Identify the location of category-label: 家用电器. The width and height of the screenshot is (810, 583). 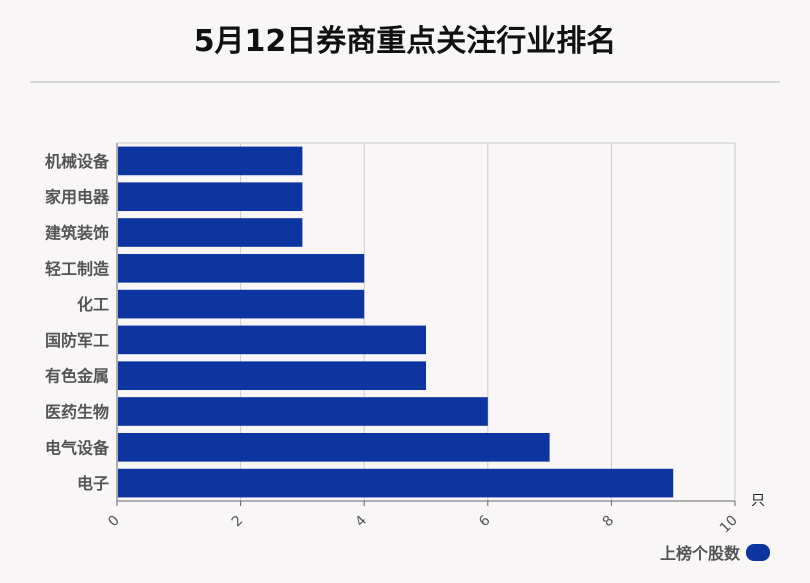
(77, 197).